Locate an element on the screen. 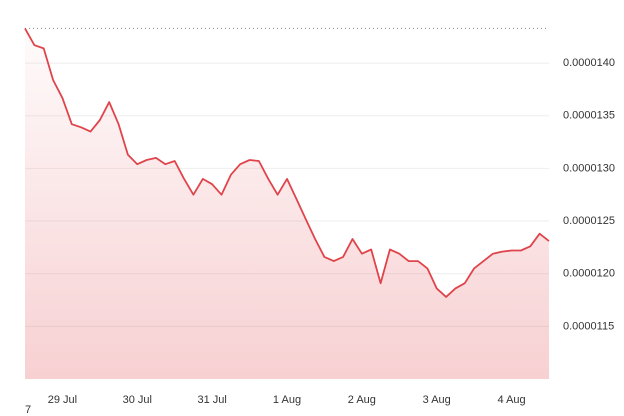 This screenshot has width=624, height=416. x-tick-label: 4 Aug is located at coordinates (512, 400).